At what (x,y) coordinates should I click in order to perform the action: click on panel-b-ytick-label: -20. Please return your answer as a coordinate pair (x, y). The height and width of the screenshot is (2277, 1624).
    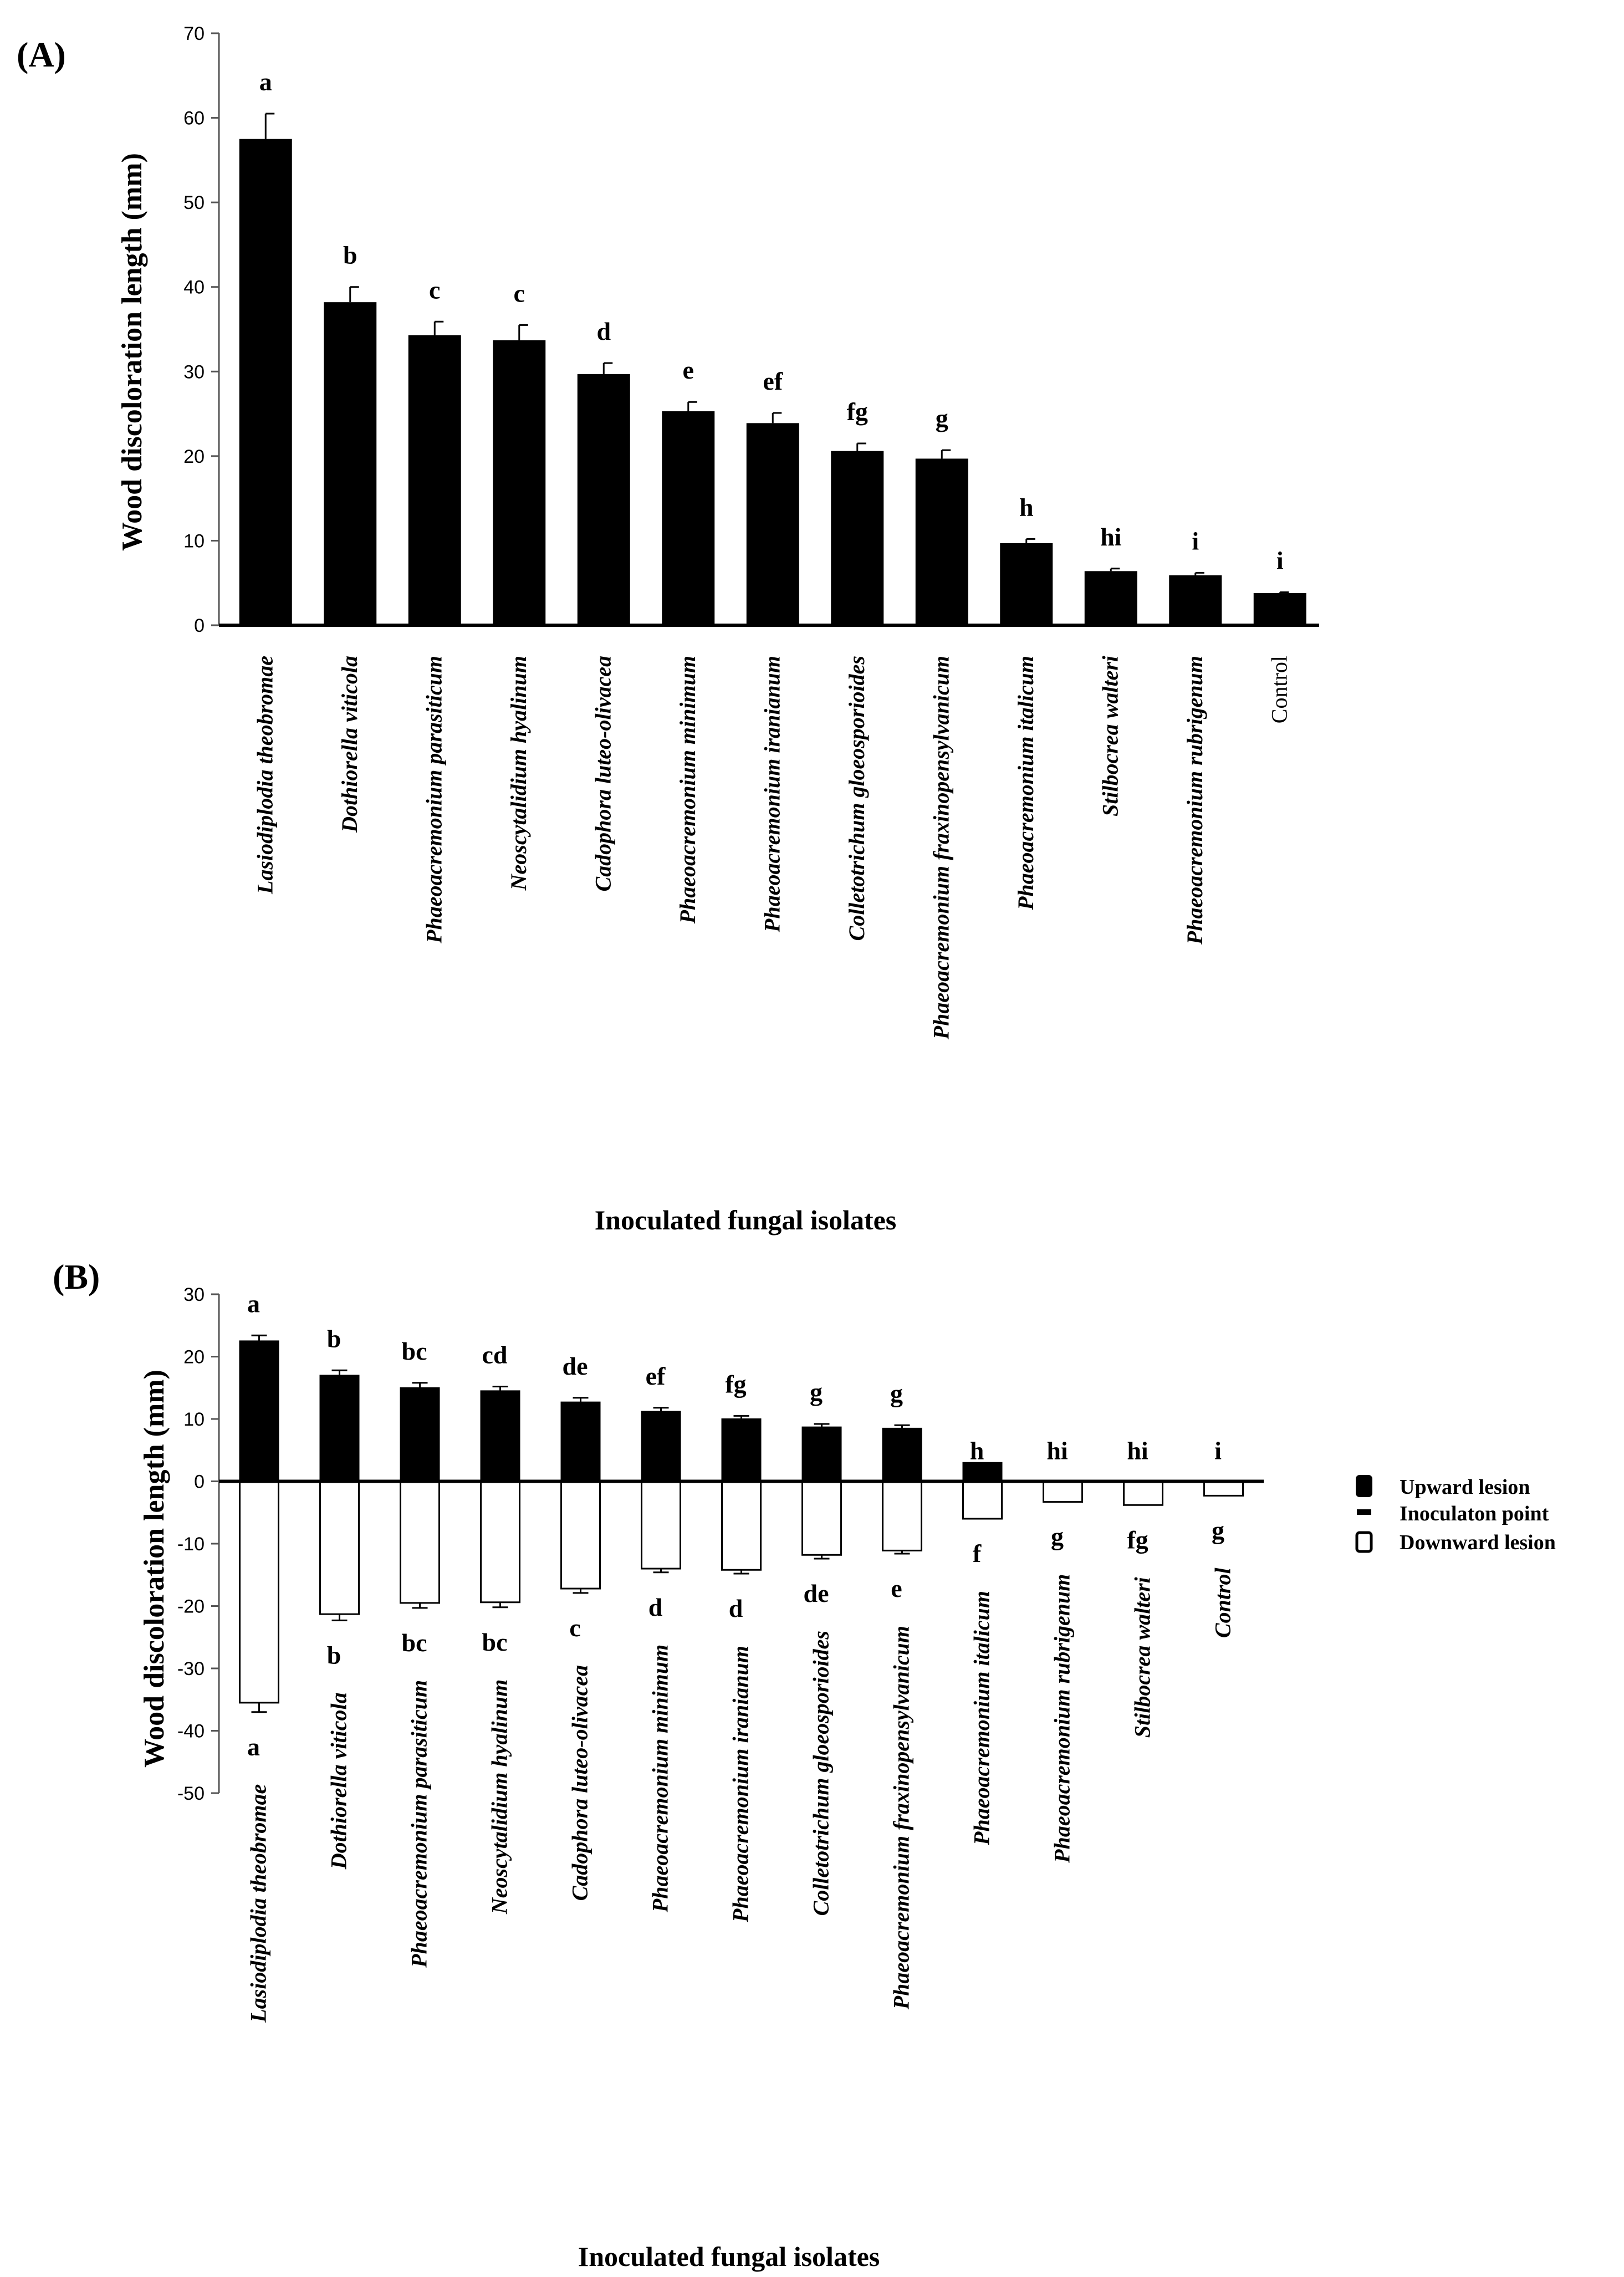
    Looking at the image, I should click on (191, 1606).